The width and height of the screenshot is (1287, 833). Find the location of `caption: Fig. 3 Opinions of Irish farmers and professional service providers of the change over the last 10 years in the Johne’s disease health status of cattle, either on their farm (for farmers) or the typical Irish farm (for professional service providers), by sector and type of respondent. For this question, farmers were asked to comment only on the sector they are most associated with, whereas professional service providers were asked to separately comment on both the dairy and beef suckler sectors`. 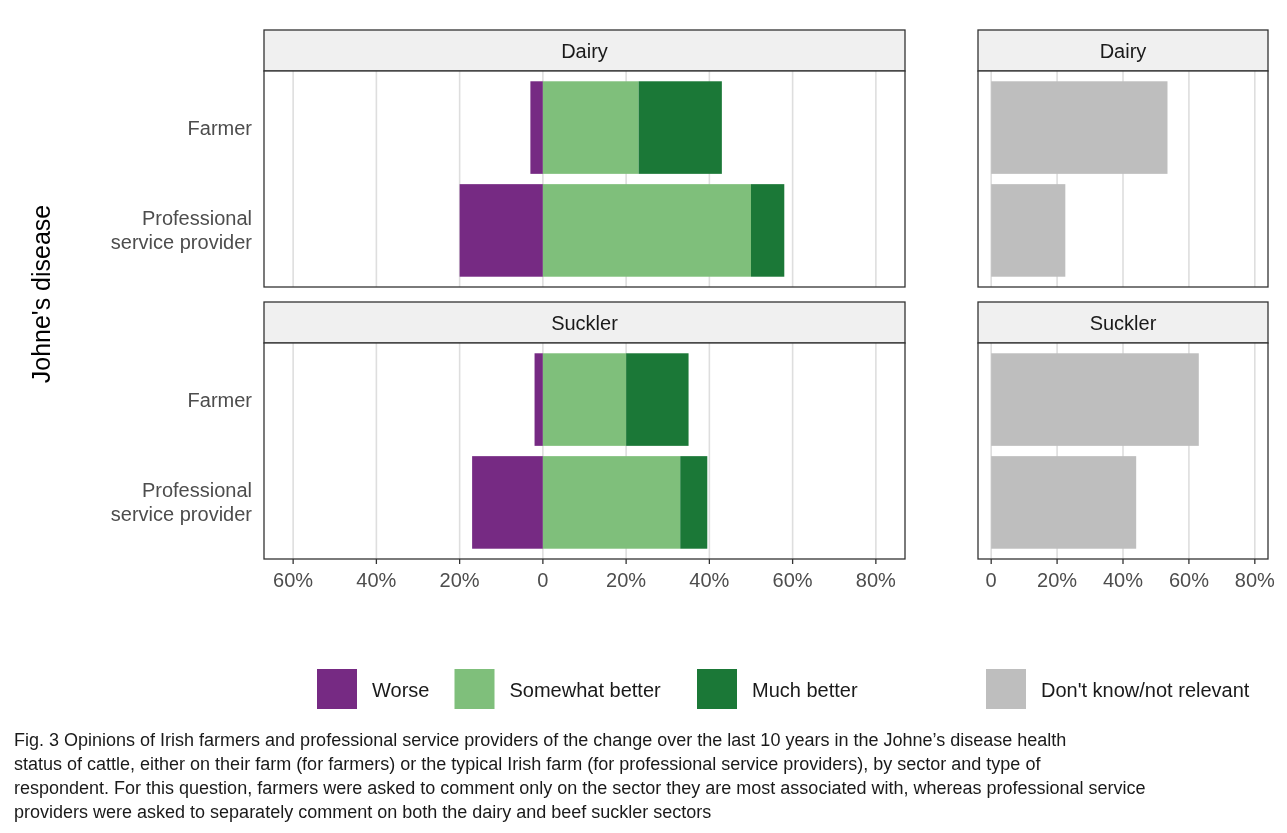

caption: Fig. 3 Opinions of Irish farmers and professional service providers of the change over the last 10 years in the Johne’s disease health status of cattle, either on their farm (for farmers) or the typical Irish farm (for professional service providers), by sector and type of respondent. For this question, farmers were asked to comment only on the sector they are most associated with, whereas professional service providers were asked to separately comment on both the dairy and beef suckler sectors is located at coordinates (580, 776).